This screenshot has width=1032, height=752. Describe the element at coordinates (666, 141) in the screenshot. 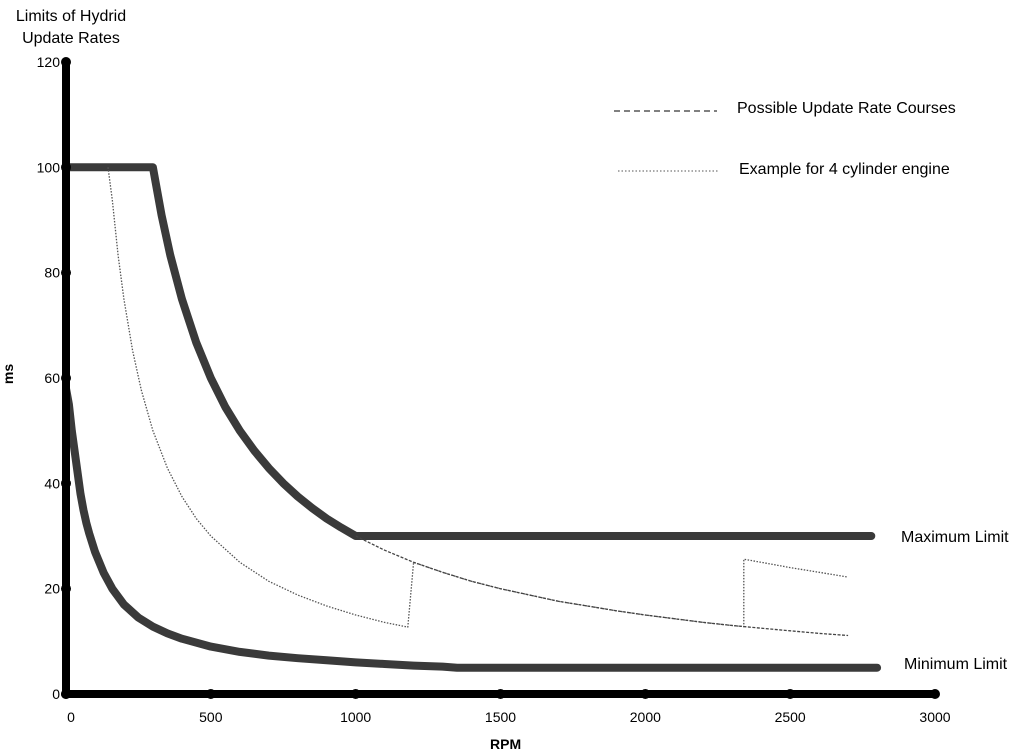

I see `legend-layer` at that location.